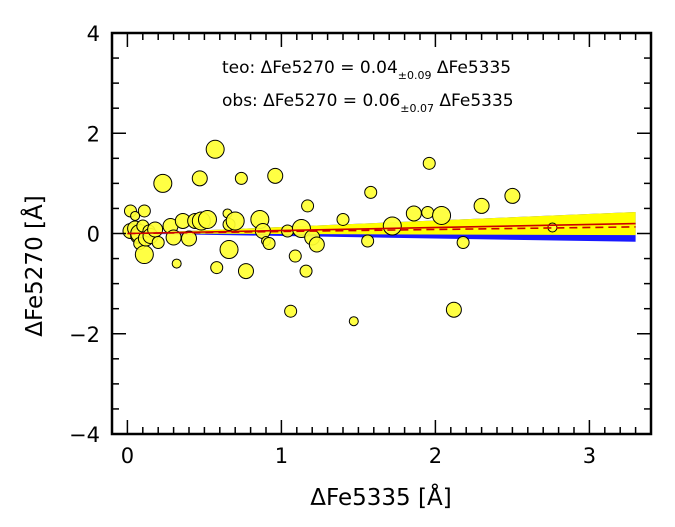 This screenshot has height=527, width=675. I want to click on annotation-teo-coef: 0.04, so click(379, 68).